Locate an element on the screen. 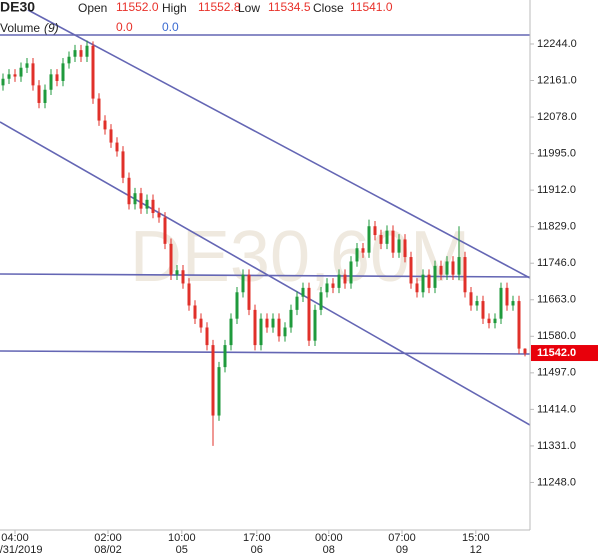  y-tick-label: 11497.0 is located at coordinates (556, 373).